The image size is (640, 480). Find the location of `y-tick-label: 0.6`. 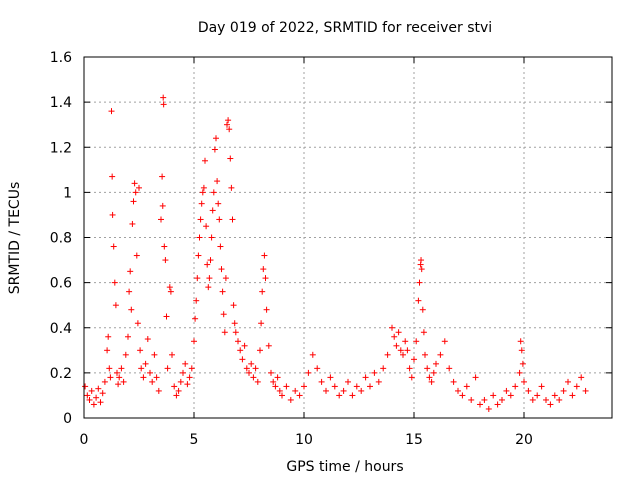

y-tick-label: 0.6 is located at coordinates (61, 284).